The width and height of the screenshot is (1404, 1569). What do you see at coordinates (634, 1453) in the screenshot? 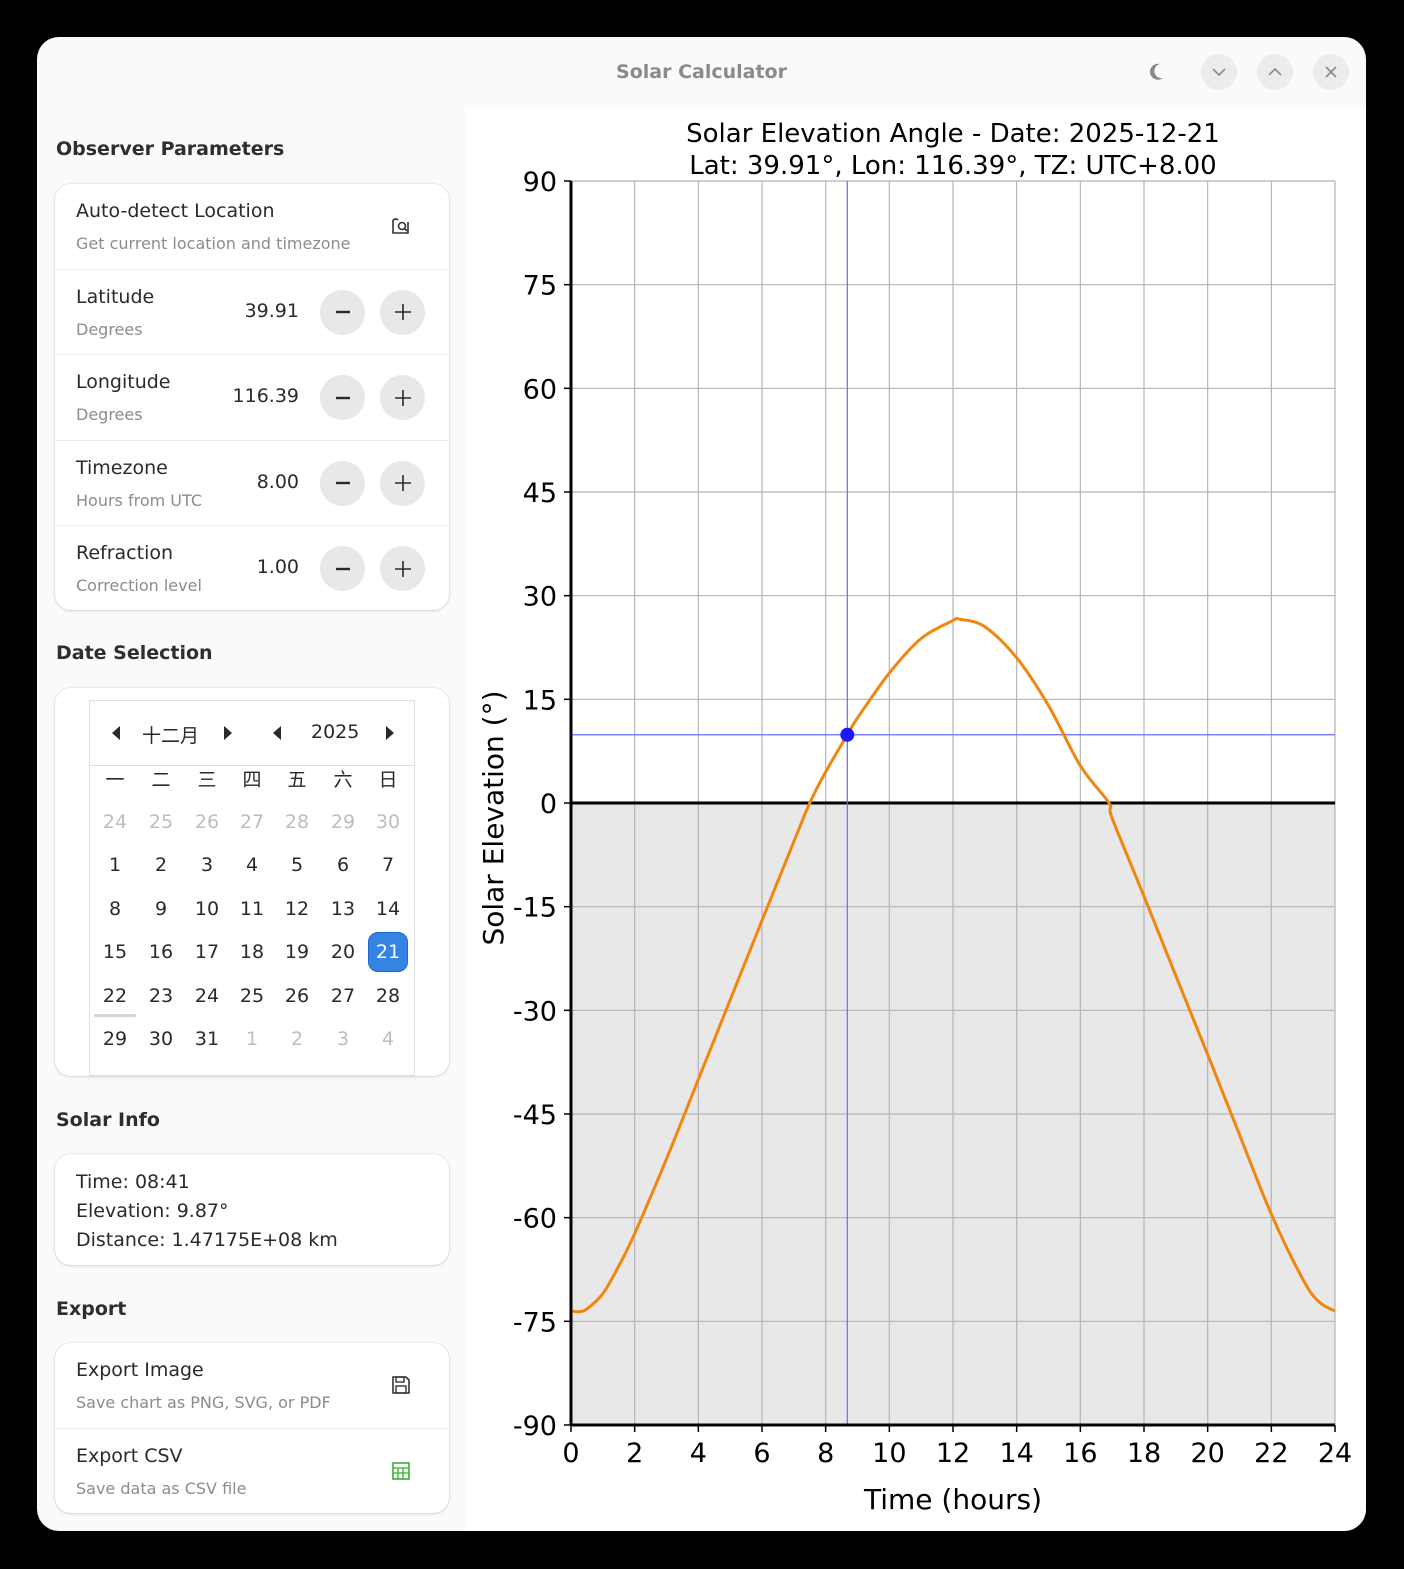
I see `x-tick-label: 2` at bounding box center [634, 1453].